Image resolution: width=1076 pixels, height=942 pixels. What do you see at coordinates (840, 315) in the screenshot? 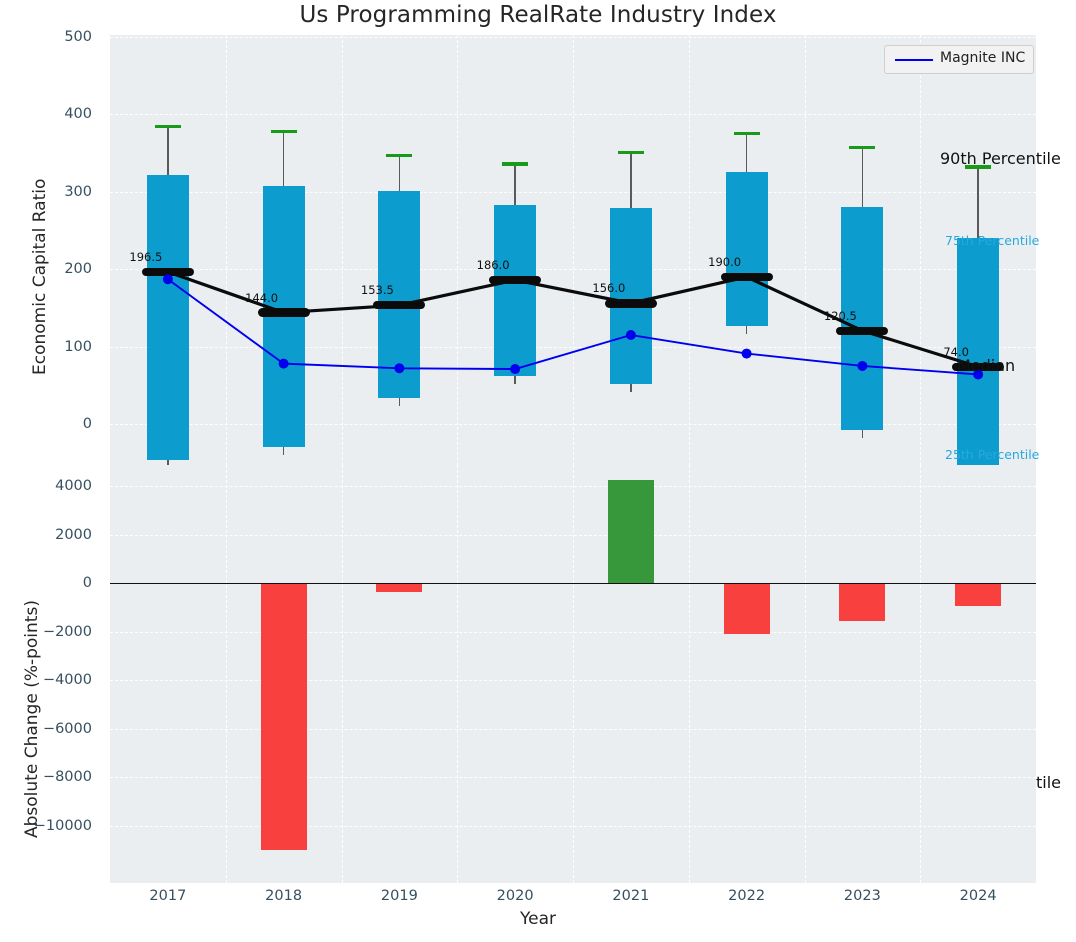
I see `median-value-label: 120.5` at bounding box center [840, 315].